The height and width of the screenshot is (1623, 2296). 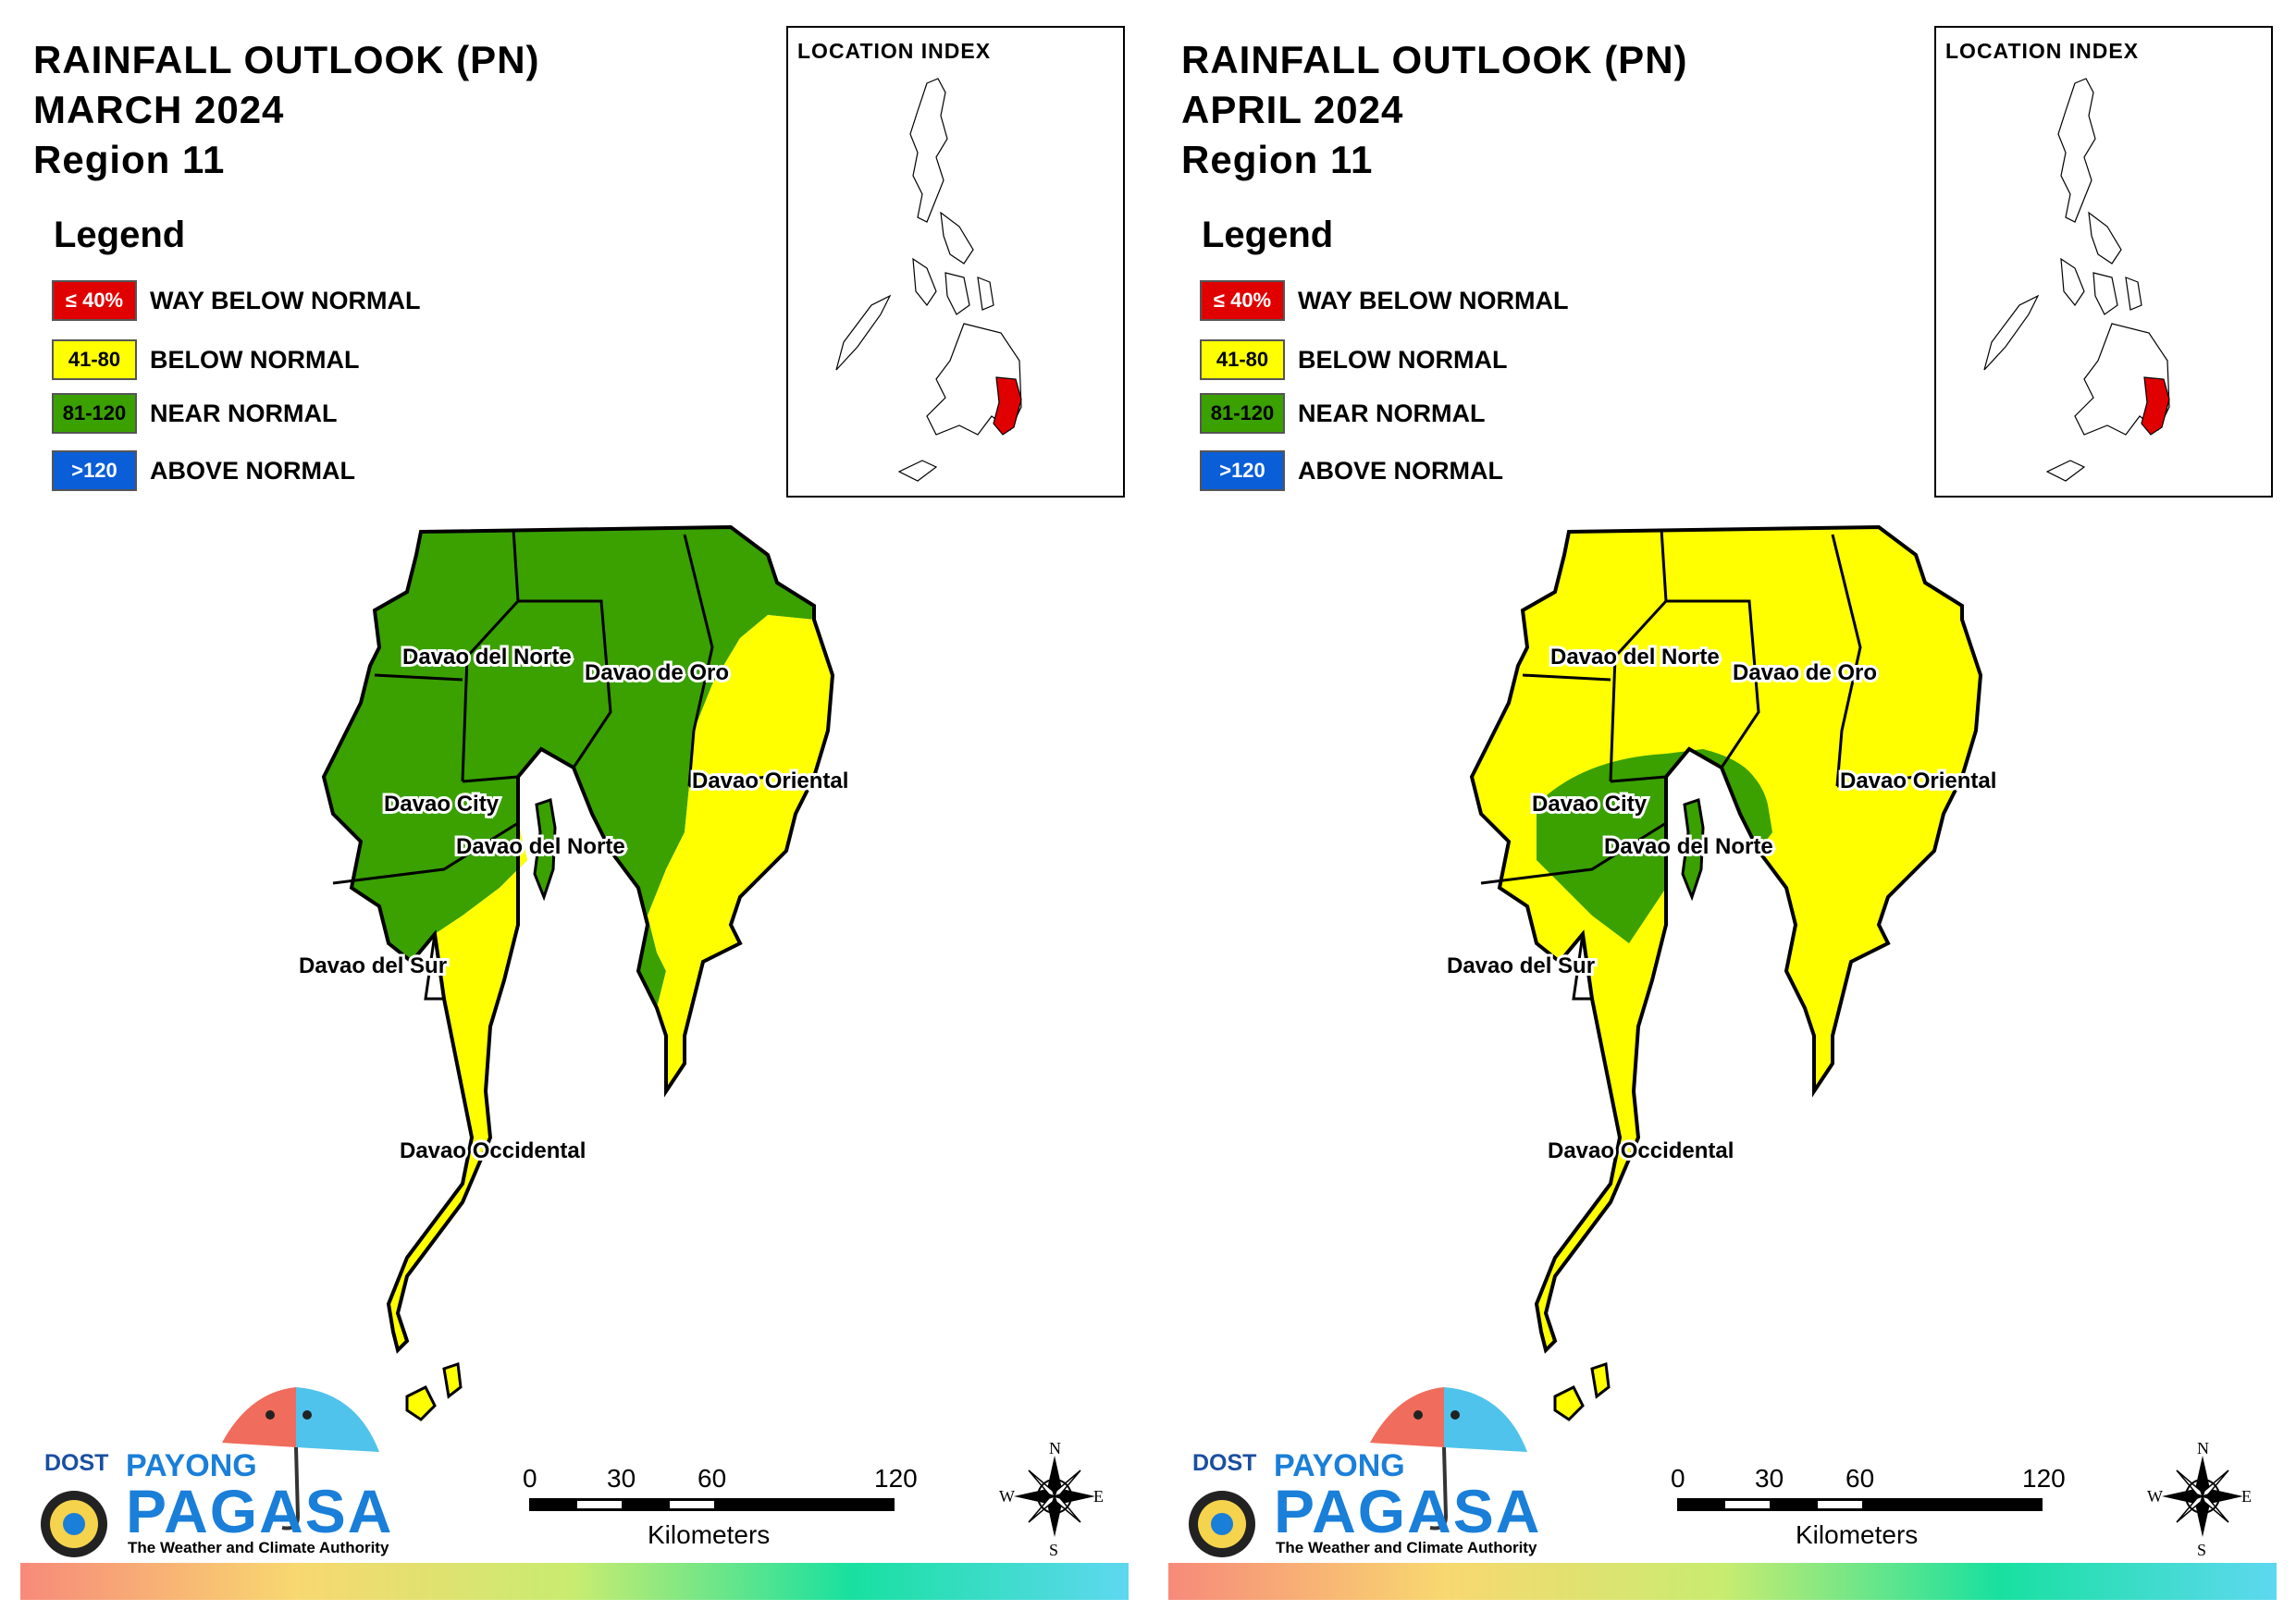 What do you see at coordinates (159, 109) in the screenshot?
I see `title-month: MARCH 2024` at bounding box center [159, 109].